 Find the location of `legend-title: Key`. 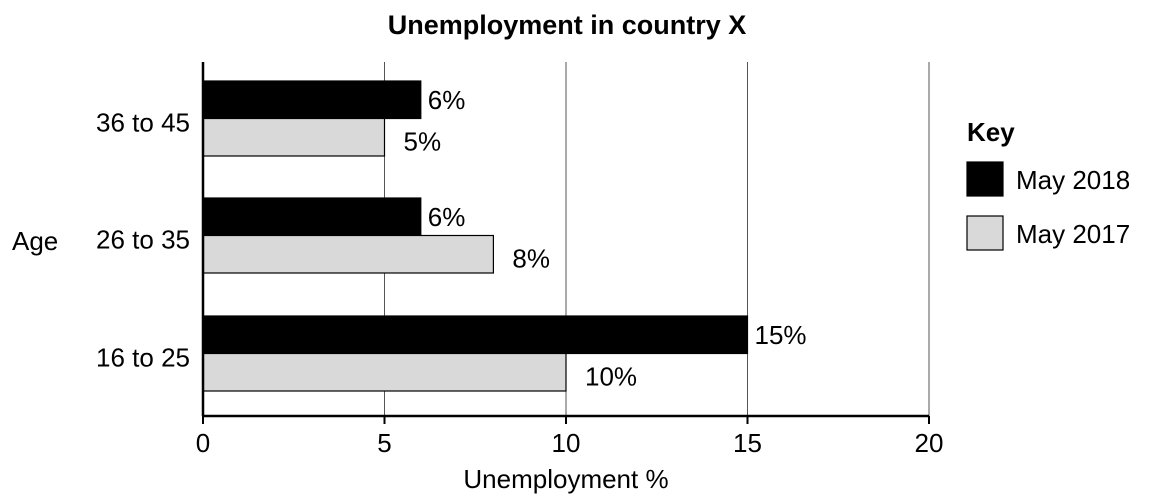

legend-title: Key is located at coordinates (991, 132).